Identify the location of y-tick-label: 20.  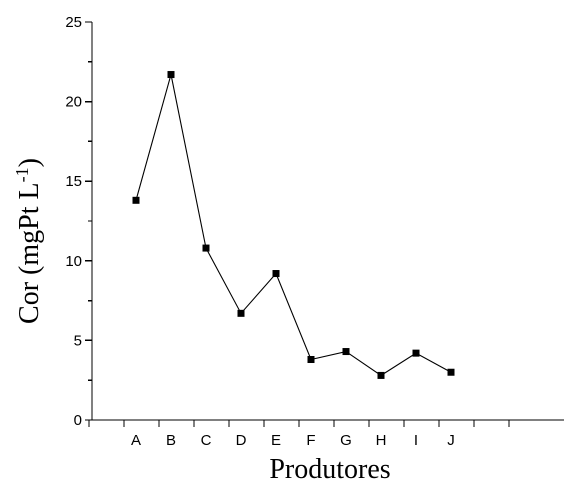
(73, 102).